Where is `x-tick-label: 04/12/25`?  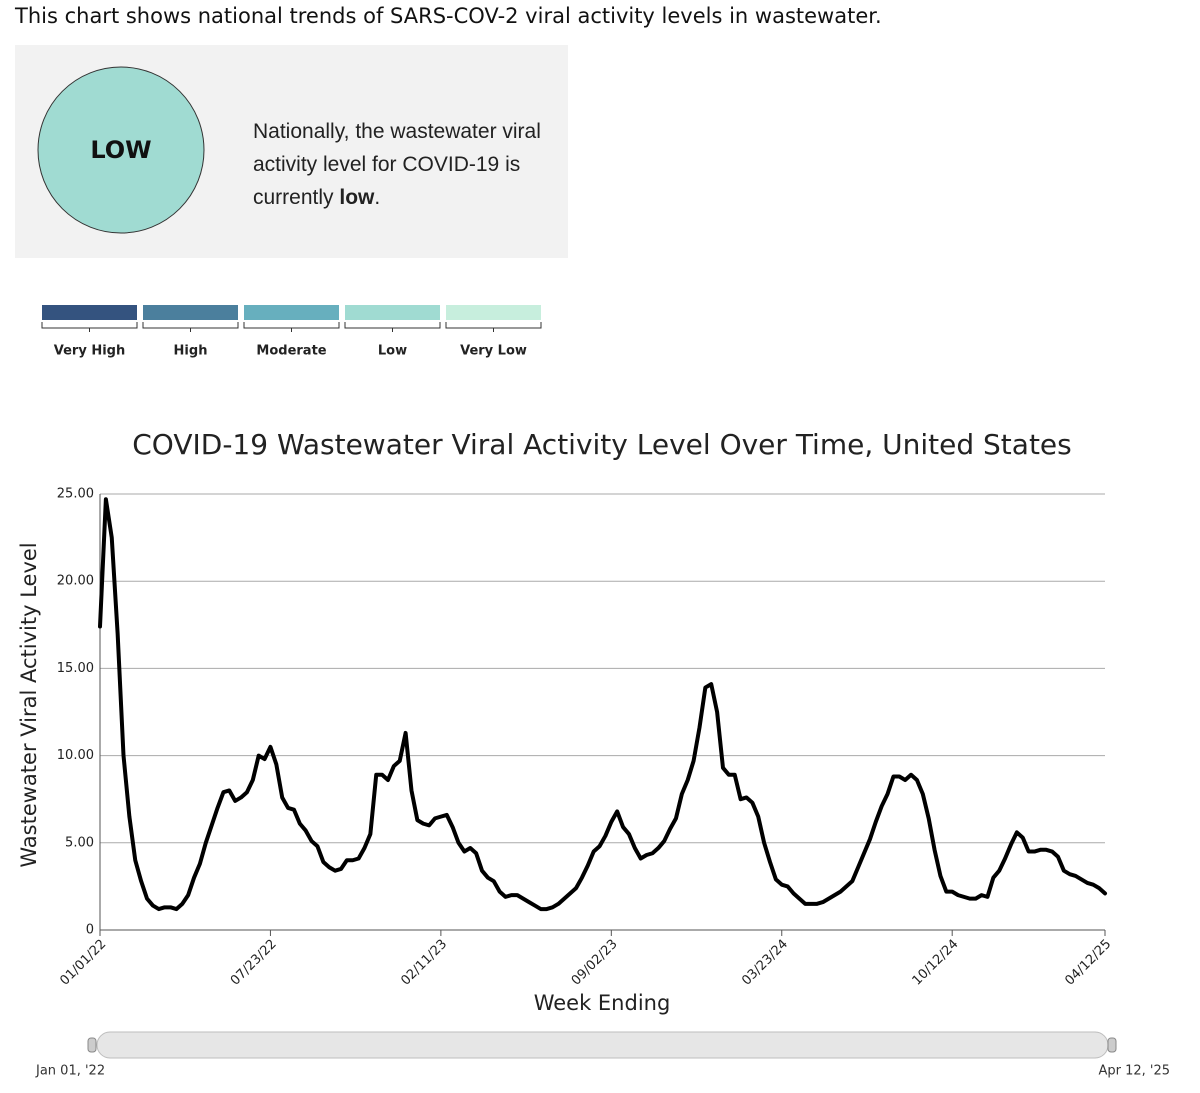
x-tick-label: 04/12/25 is located at coordinates (1088, 963).